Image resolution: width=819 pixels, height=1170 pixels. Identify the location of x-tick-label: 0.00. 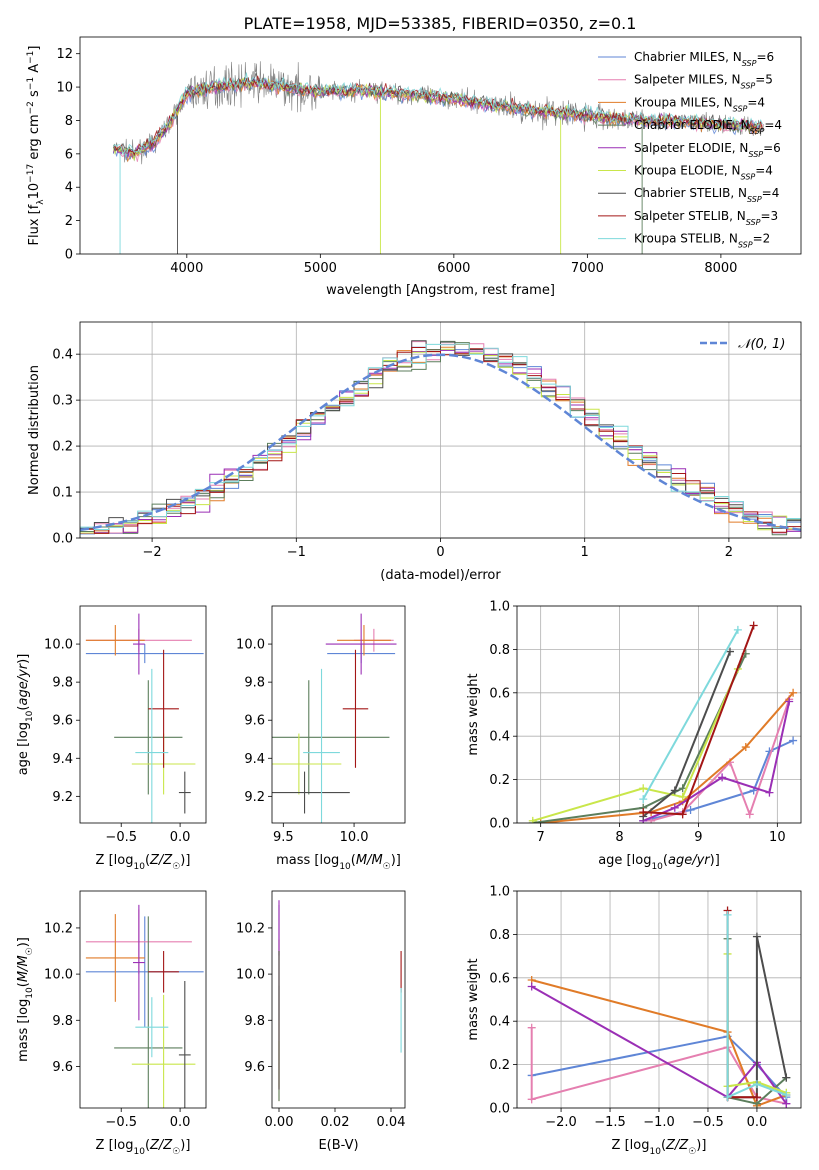
(279, 1122).